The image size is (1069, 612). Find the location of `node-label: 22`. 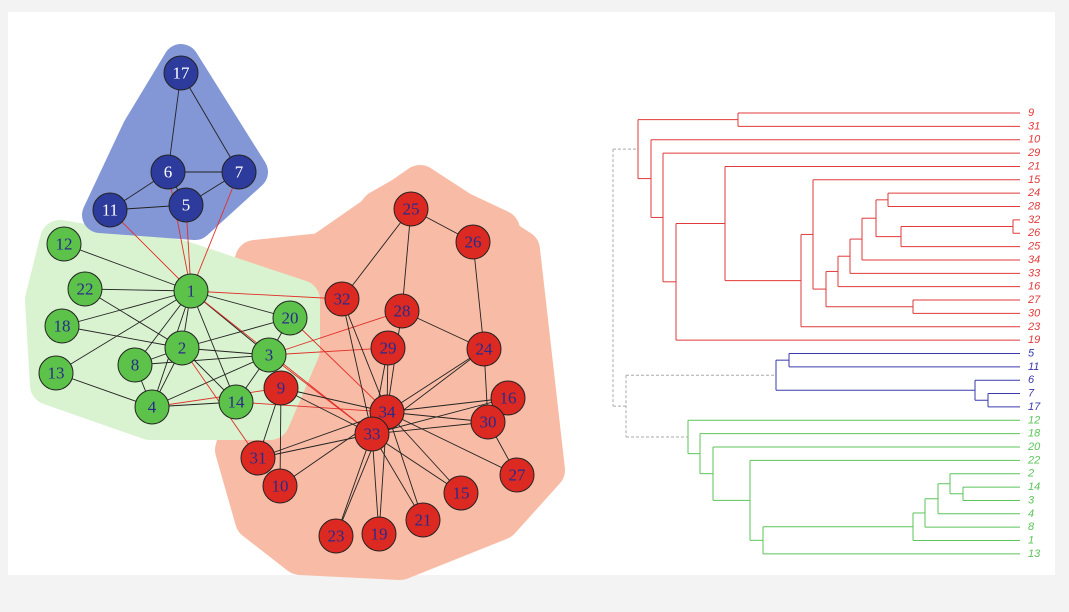

node-label: 22 is located at coordinates (85, 289).